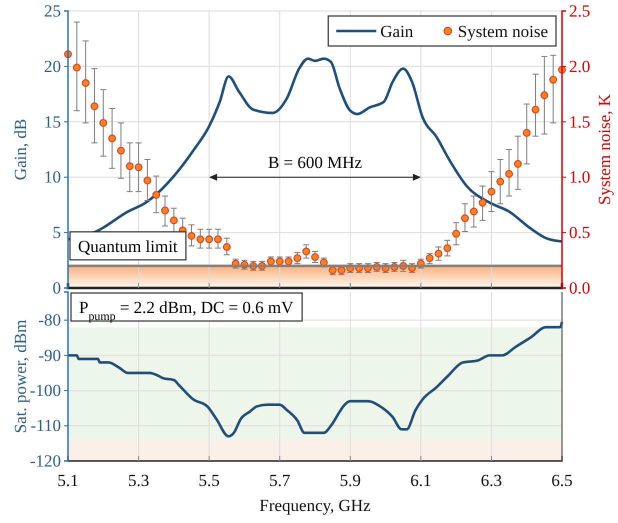 This screenshot has height=523, width=618. What do you see at coordinates (128, 246) in the screenshot?
I see `ref-line-label: Quantum limit` at bounding box center [128, 246].